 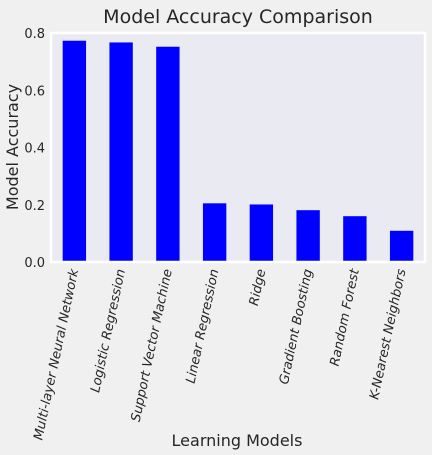 I want to click on x-axis-label: Learning Models, so click(x=237, y=440).